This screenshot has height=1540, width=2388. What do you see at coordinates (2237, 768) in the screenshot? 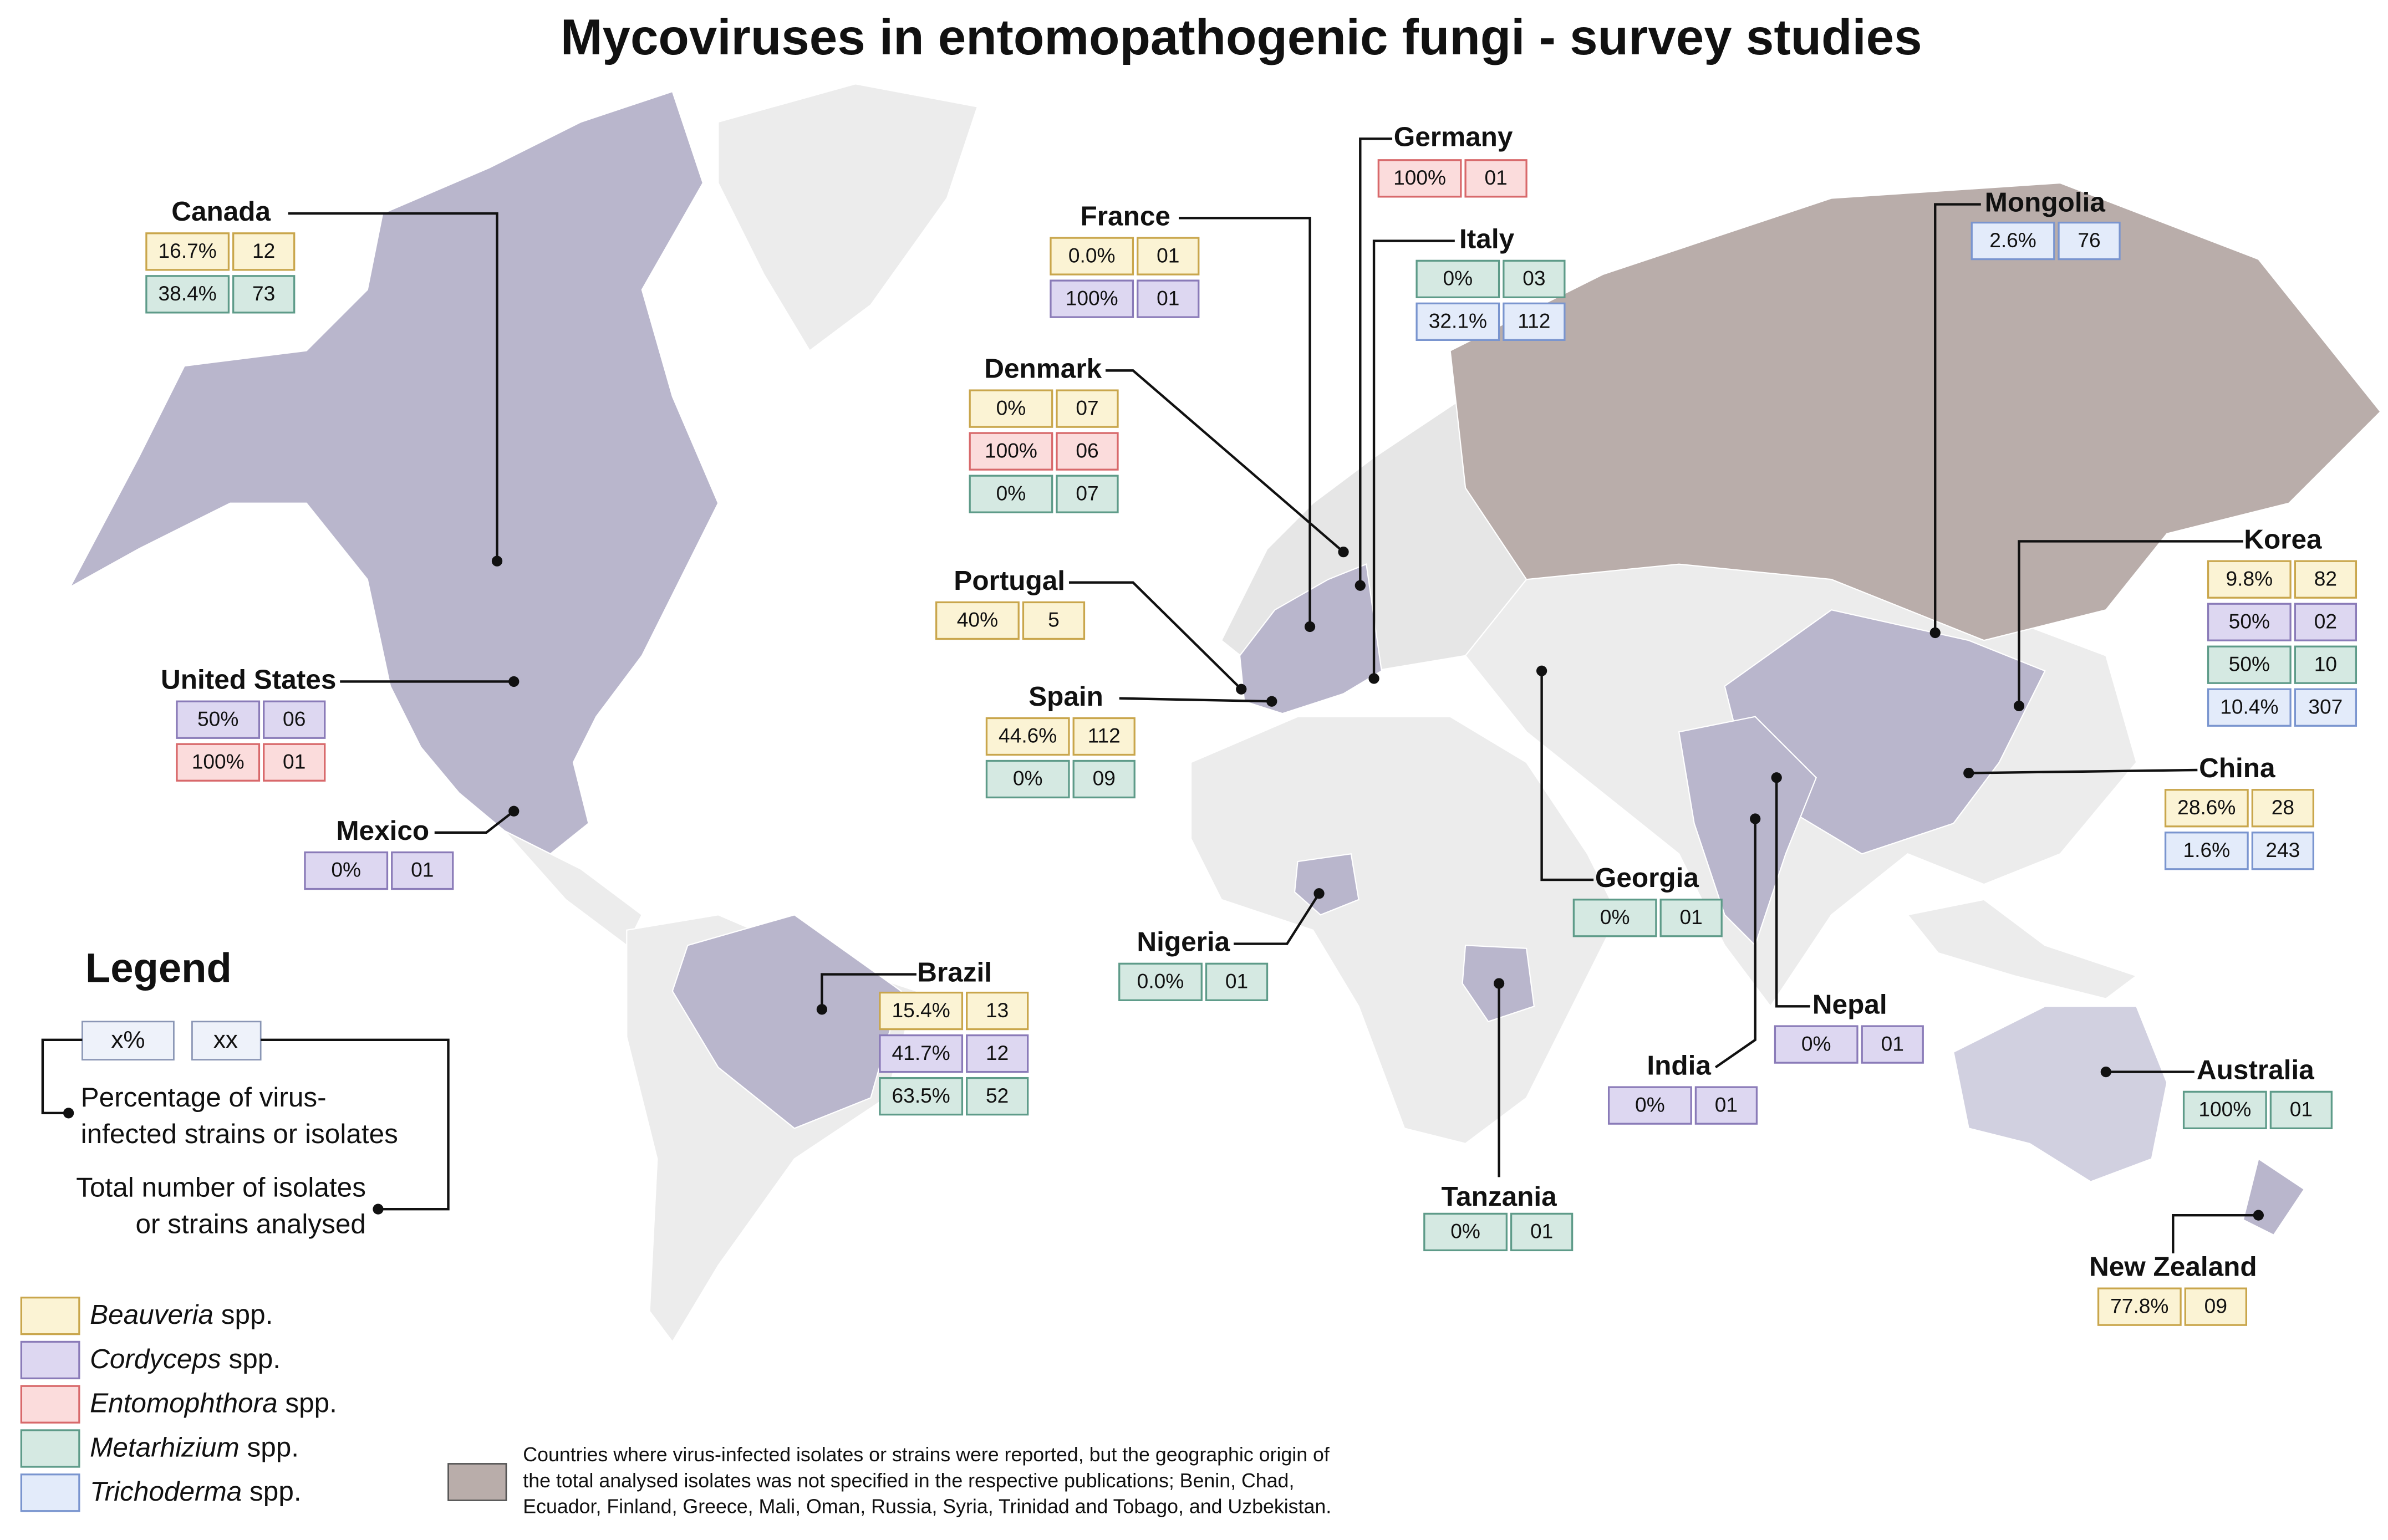
I see `country-name: China` at bounding box center [2237, 768].